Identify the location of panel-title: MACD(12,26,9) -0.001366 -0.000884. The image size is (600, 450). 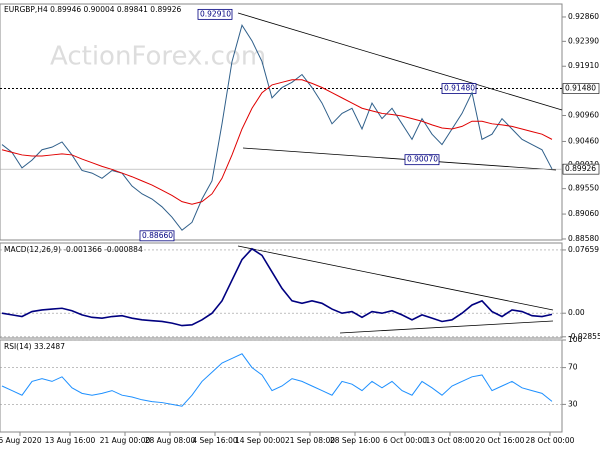
(73, 249).